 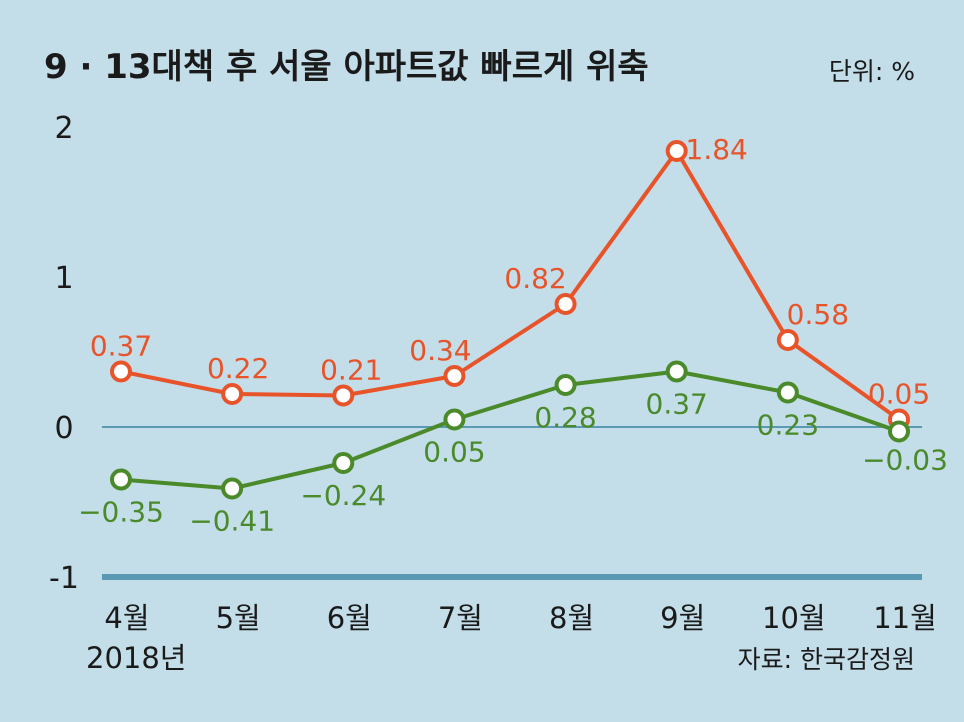 I want to click on data-label: 0.28, so click(x=565, y=417).